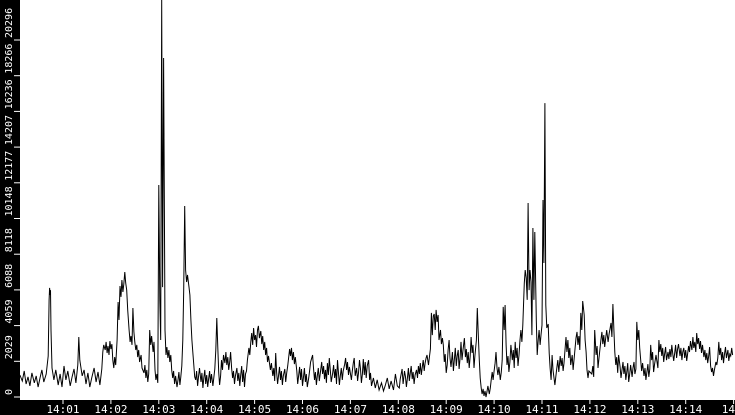 This screenshot has height=415, width=735. What do you see at coordinates (110, 409) in the screenshot?
I see `x-tick-label: 14:02` at bounding box center [110, 409].